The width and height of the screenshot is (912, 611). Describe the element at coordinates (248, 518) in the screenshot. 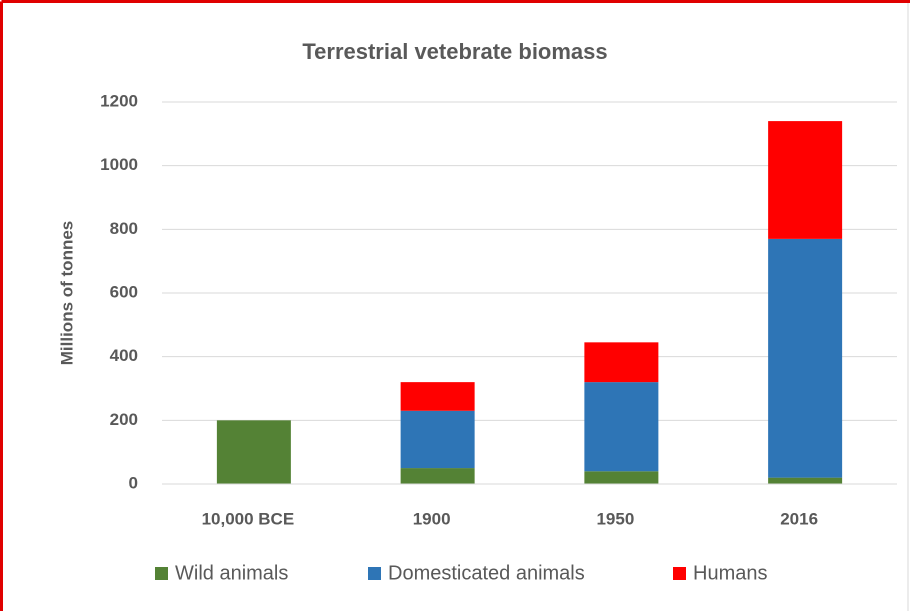

I see `x-tick-label: 10,000 BCE` at that location.